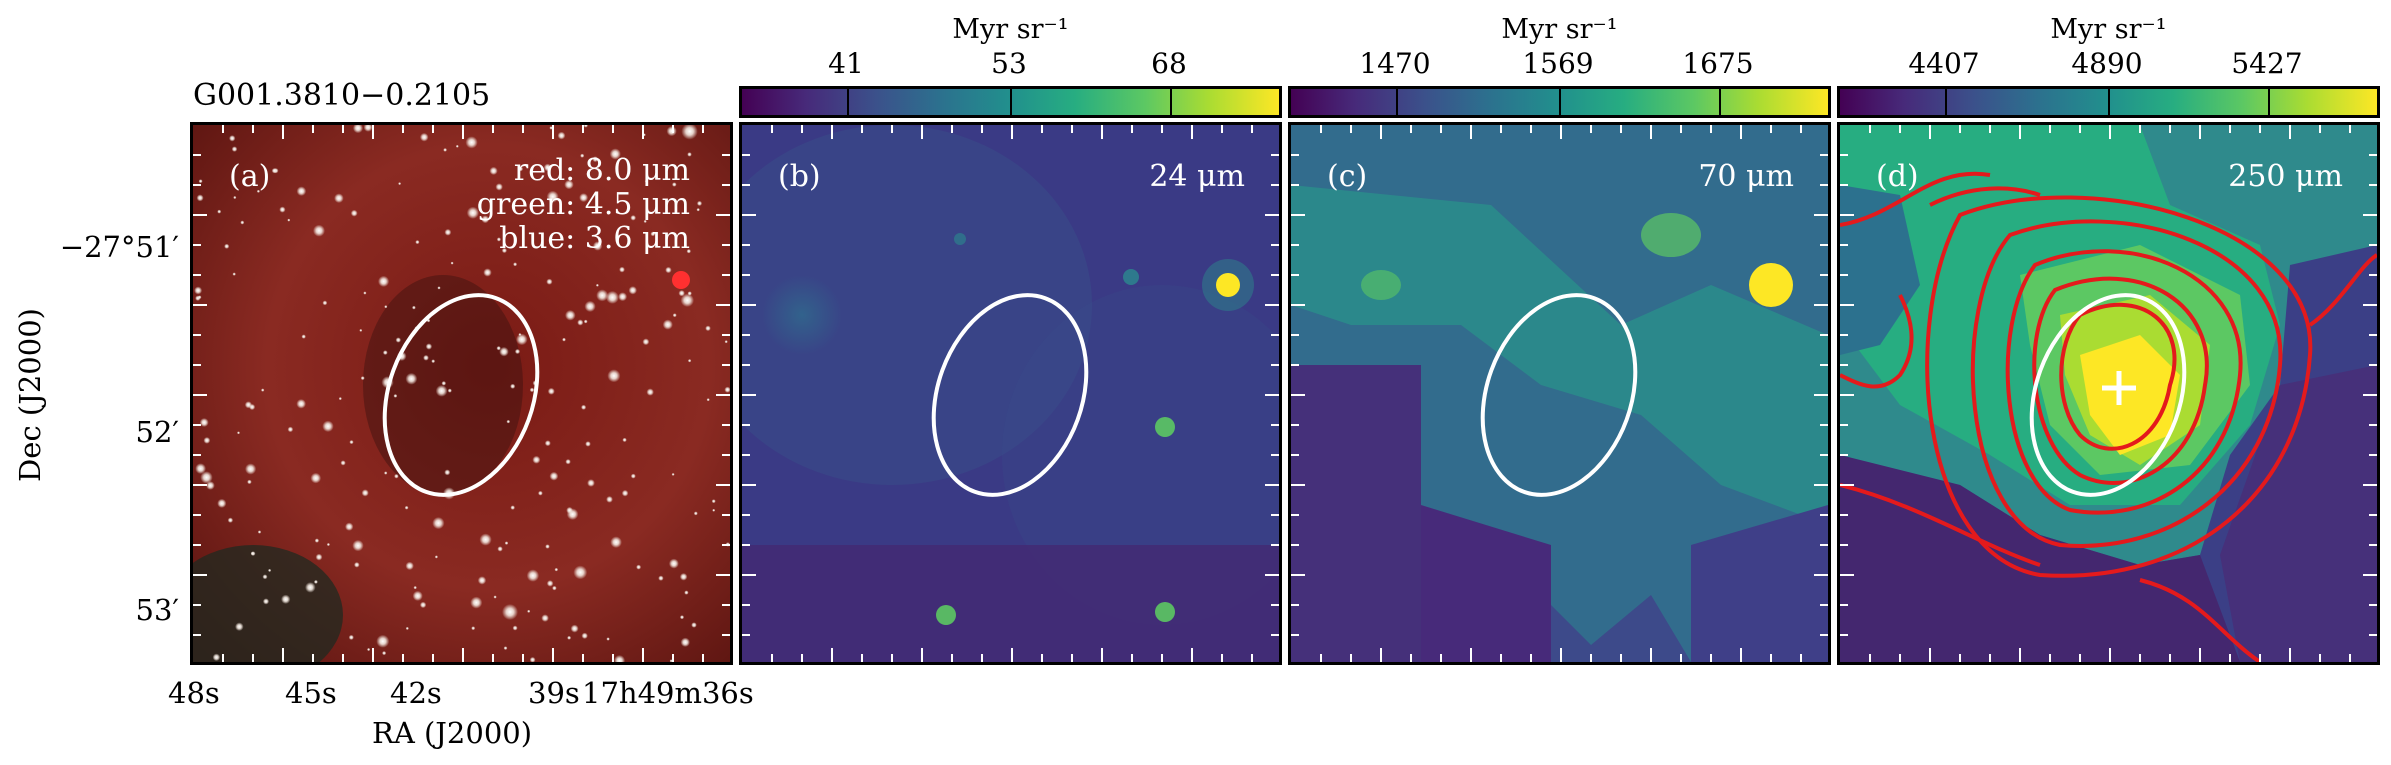 The image size is (2391, 765). I want to click on band-legend-green: green: 4.5 μm, so click(583, 204).